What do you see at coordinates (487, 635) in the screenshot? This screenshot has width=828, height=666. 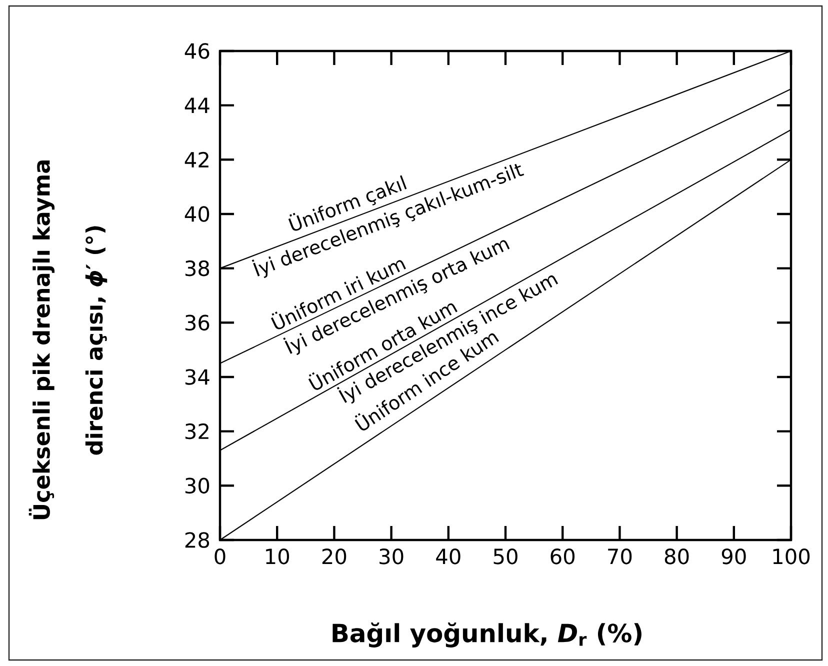 I see `x-axis-title: Bağıl yoğunluk, D$_{r}$ (%)` at bounding box center [487, 635].